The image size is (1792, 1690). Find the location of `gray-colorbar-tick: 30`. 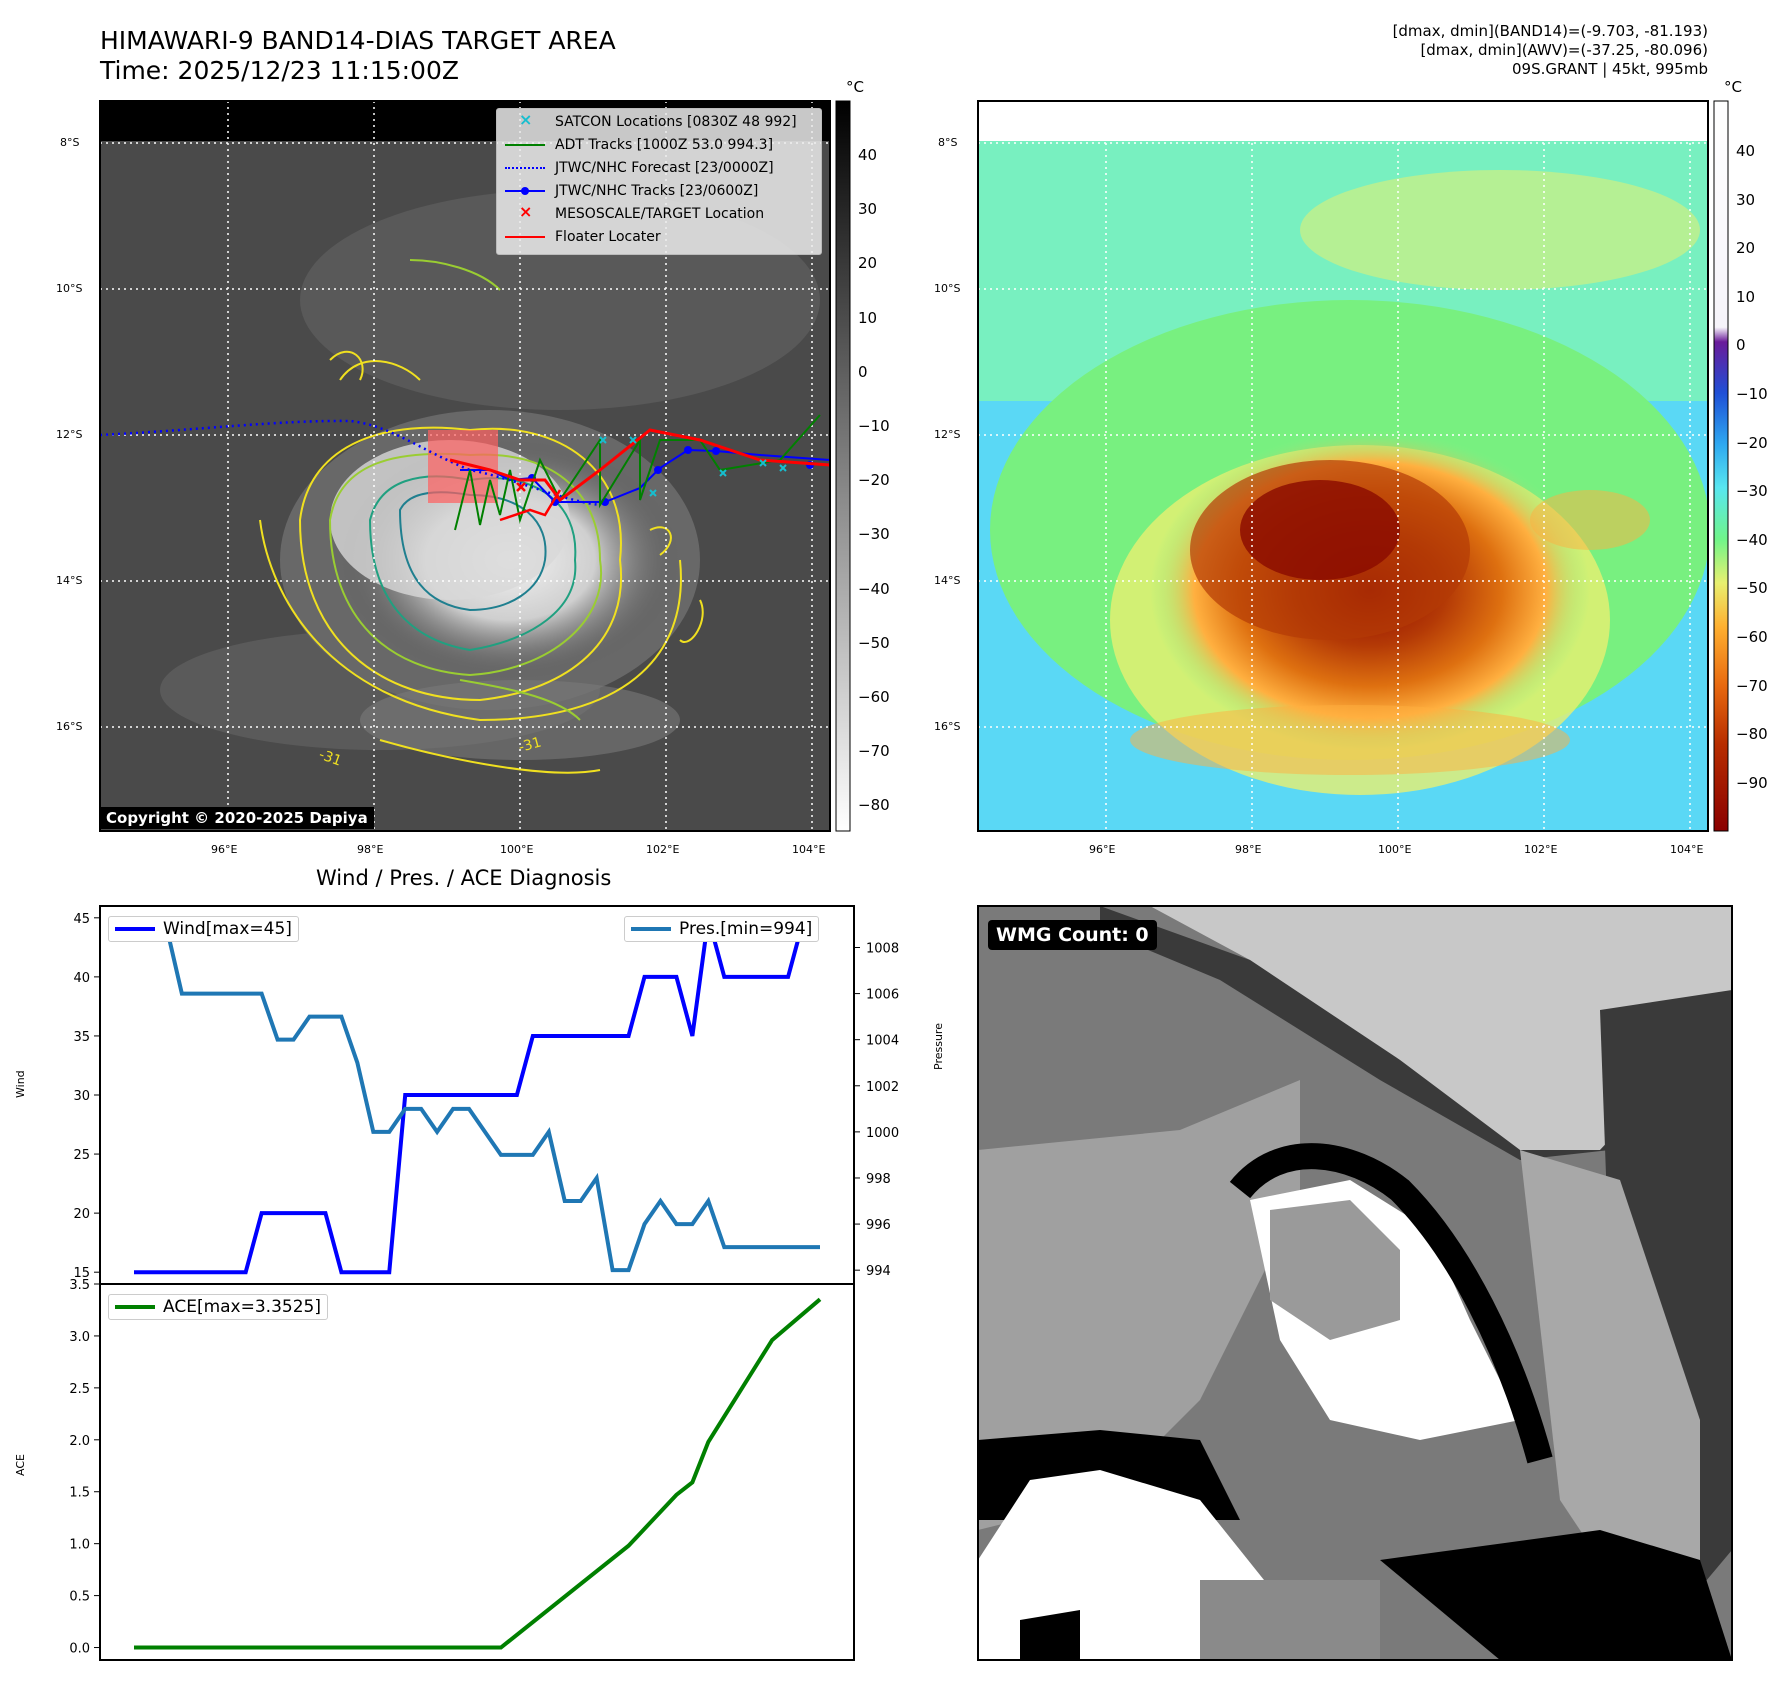

gray-colorbar-tick: 30 is located at coordinates (868, 209).